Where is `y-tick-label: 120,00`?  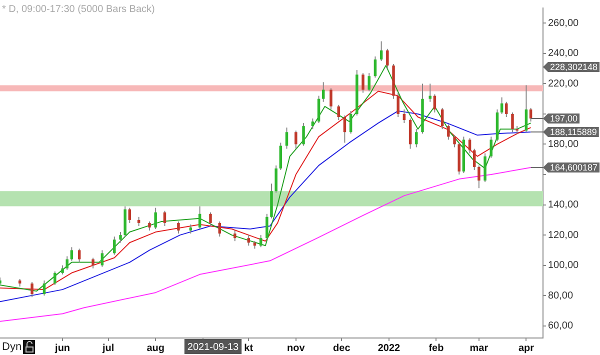 y-tick-label: 120,00 is located at coordinates (564, 235).